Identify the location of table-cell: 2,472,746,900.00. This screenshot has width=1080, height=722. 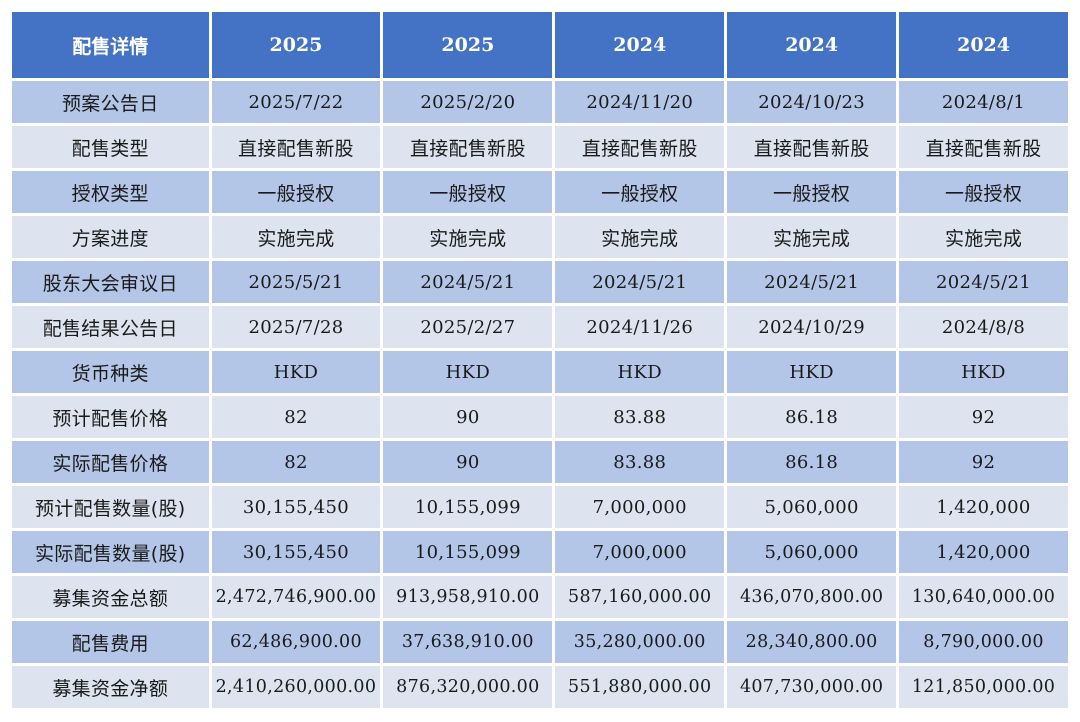
(296, 597).